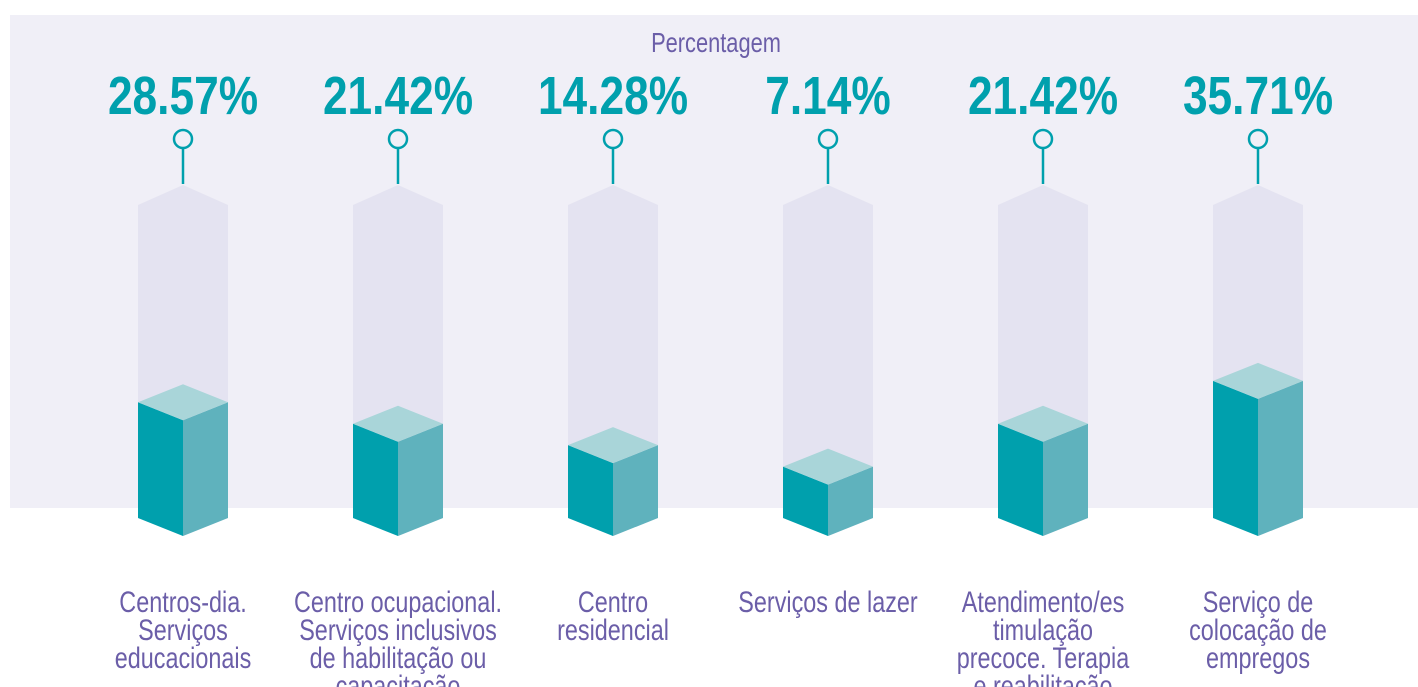 The width and height of the screenshot is (1418, 687). Describe the element at coordinates (1043, 657) in the screenshot. I see `category-line: precoce. Terapia` at that location.